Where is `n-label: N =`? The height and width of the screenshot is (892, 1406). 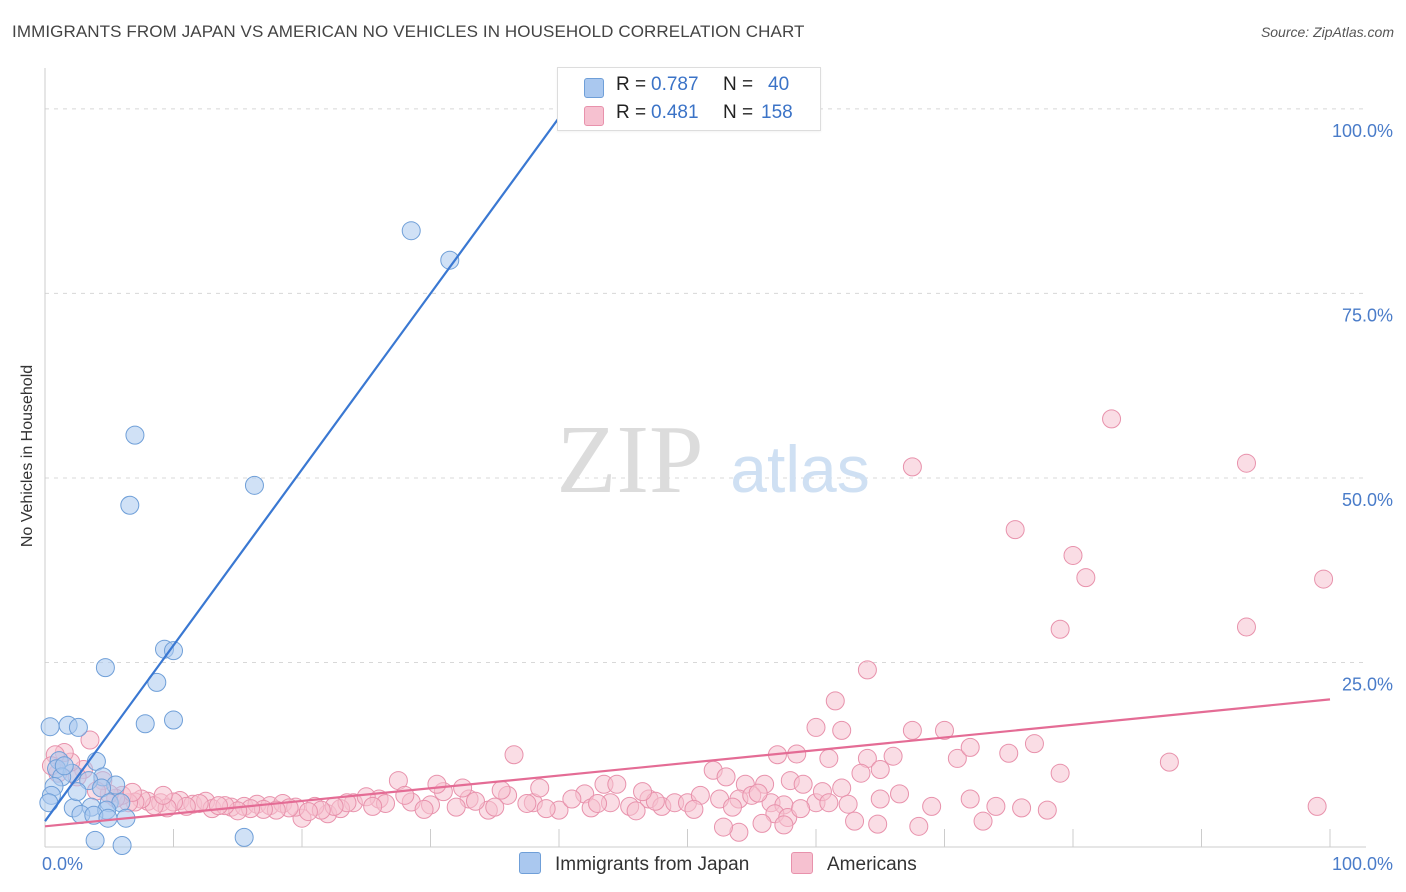
n-label: N = is located at coordinates (738, 112).